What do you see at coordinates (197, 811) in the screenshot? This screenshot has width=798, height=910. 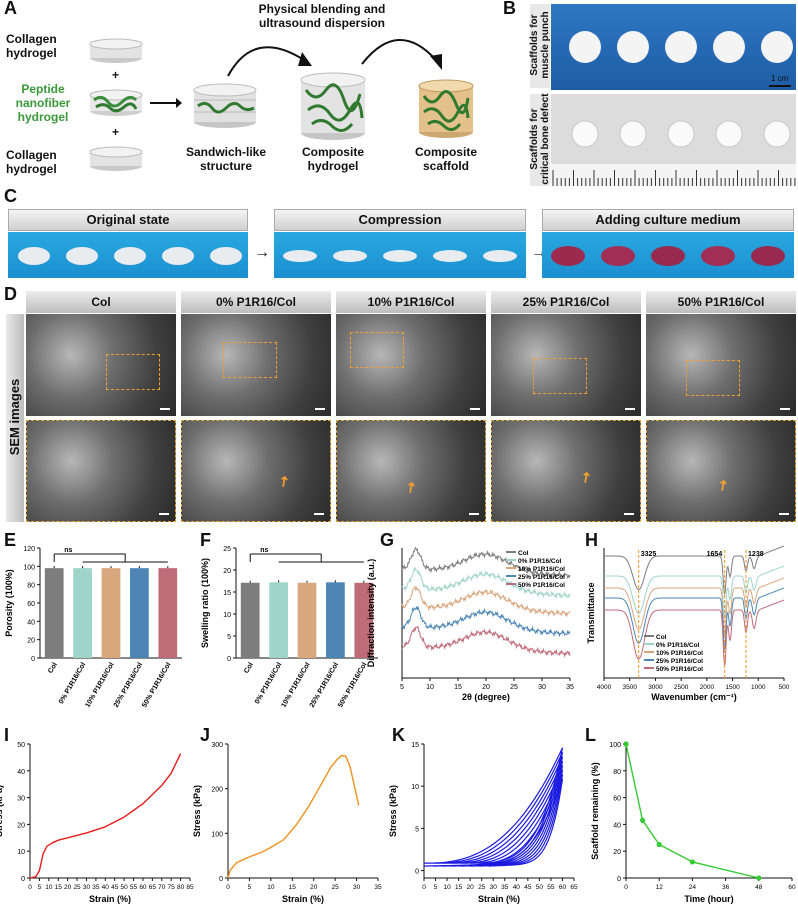 I see `chart-j-y-label: Stress (kPa)` at bounding box center [197, 811].